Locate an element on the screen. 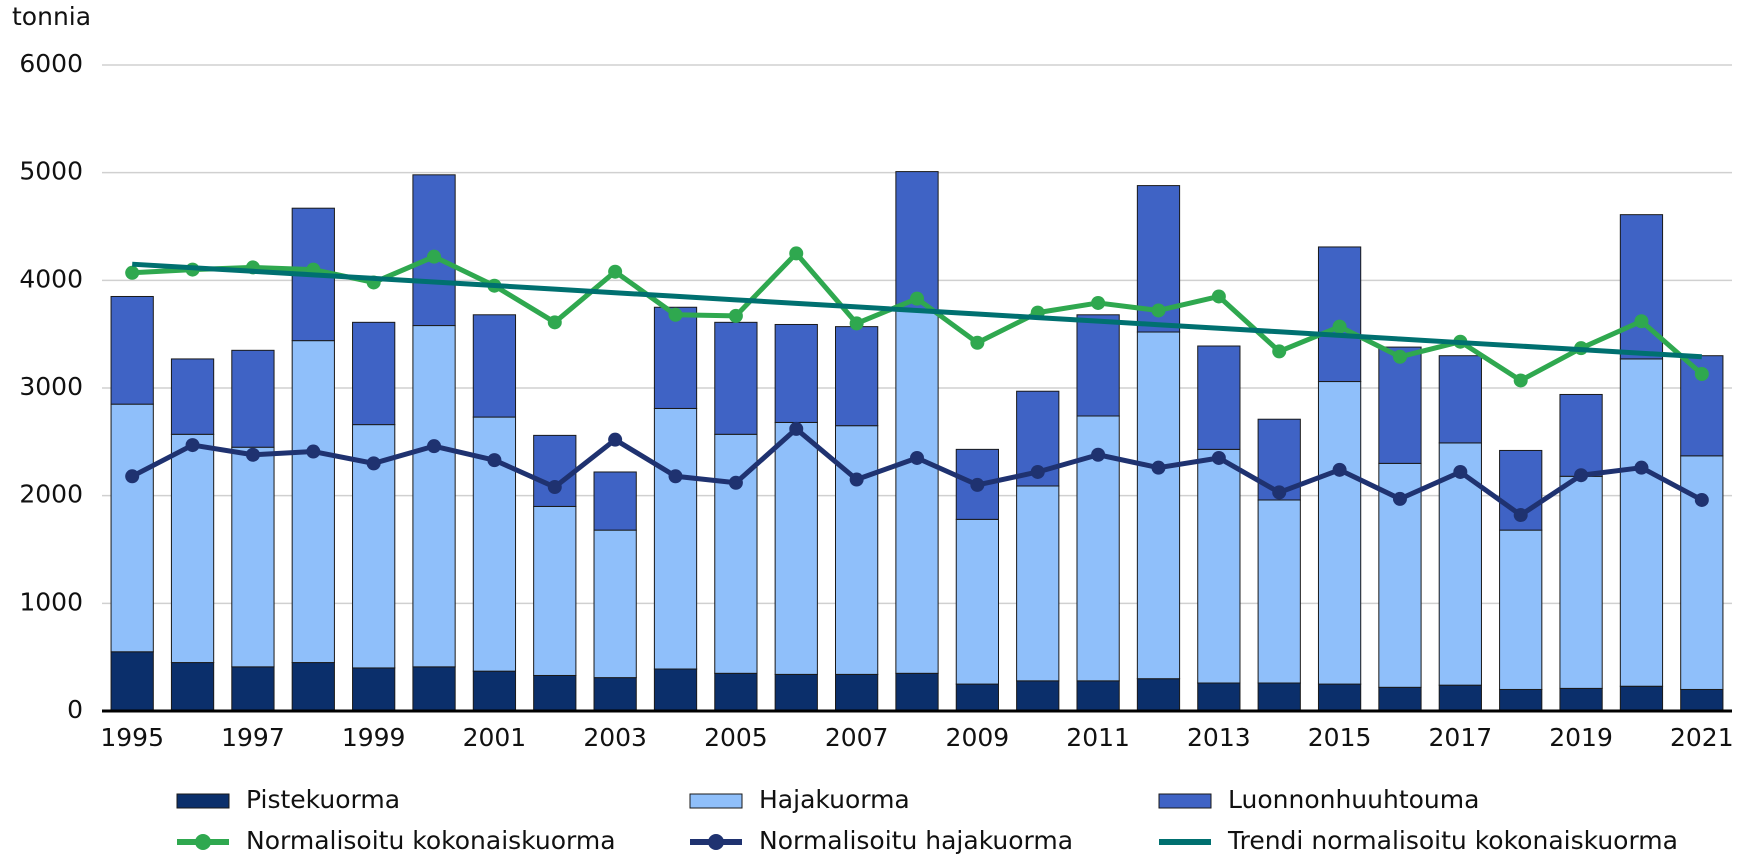 Image resolution: width=1737 pixels, height=858 pixels. y-tick-label: 1000 is located at coordinates (51, 601).